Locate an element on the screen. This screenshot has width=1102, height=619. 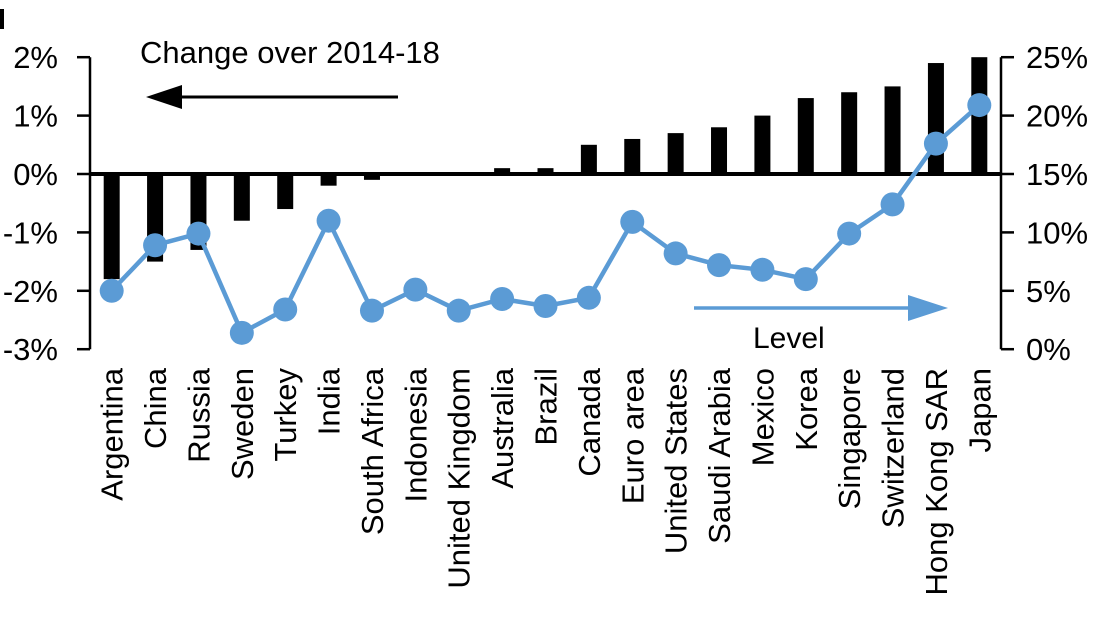
level-point-sweden is located at coordinates (241, 332).